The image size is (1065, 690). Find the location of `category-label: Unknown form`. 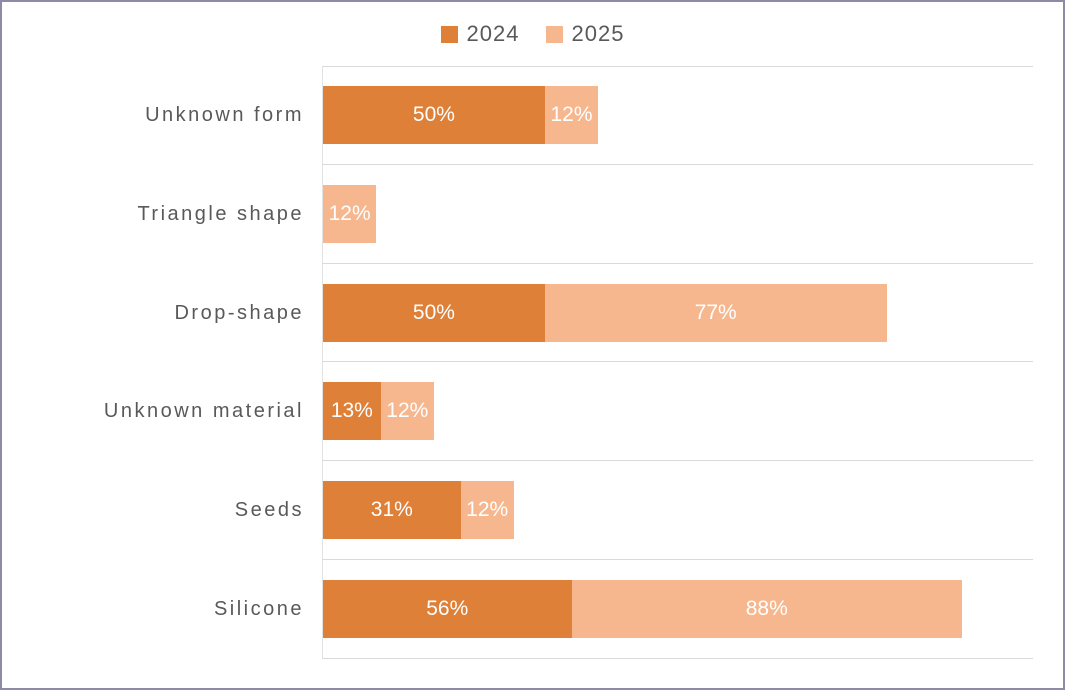

category-label: Unknown form is located at coordinates (224, 114).